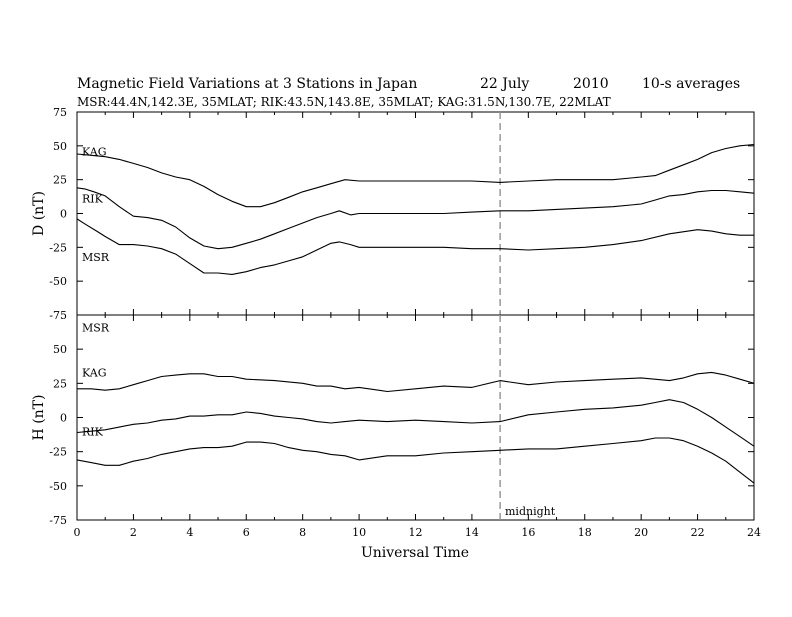 This screenshot has width=792, height=617. I want to click on chart-date: 22 July, so click(504, 84).